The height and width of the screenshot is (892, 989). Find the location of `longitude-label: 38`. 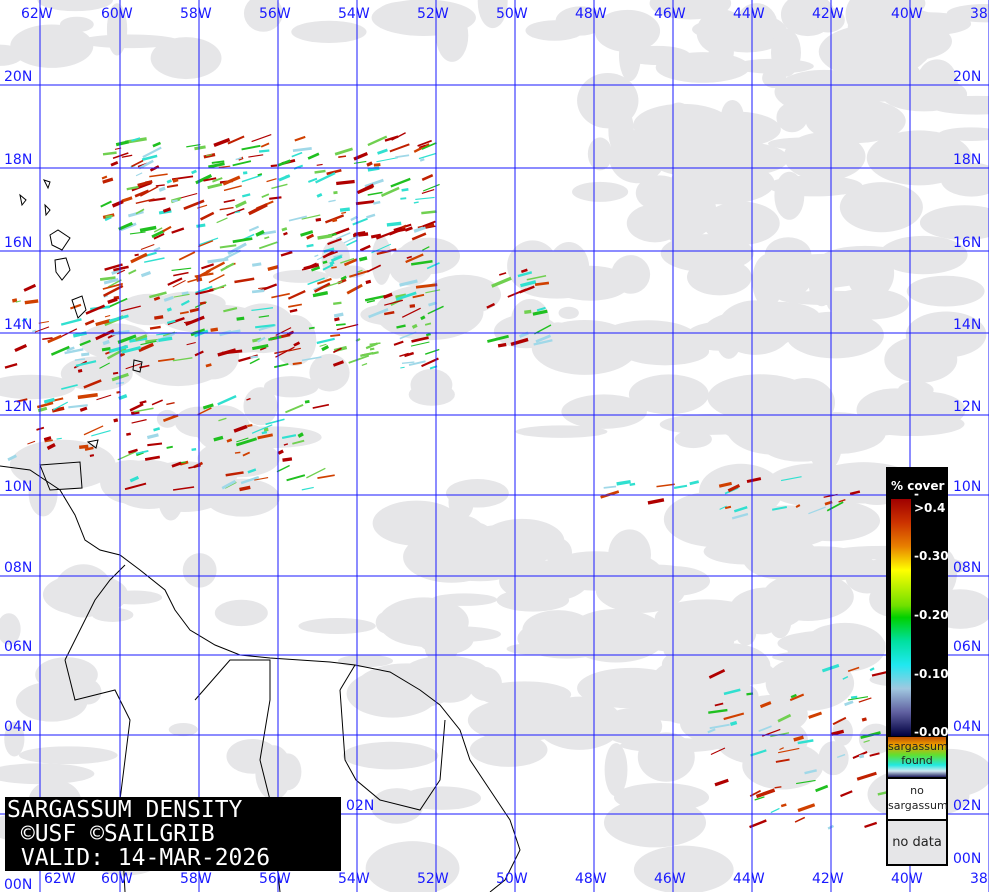

longitude-label: 38 is located at coordinates (979, 14).